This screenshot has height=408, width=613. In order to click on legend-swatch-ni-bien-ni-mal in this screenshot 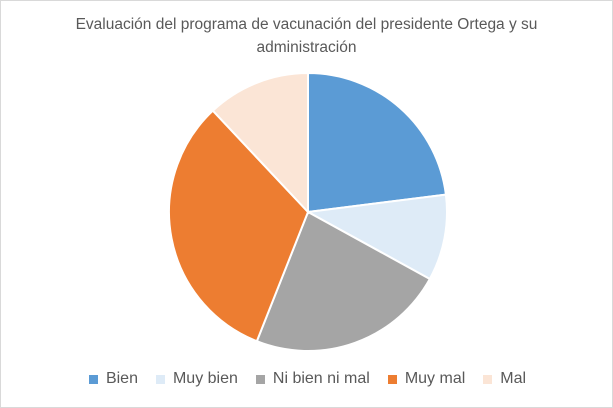, I will do `click(260, 379)`.